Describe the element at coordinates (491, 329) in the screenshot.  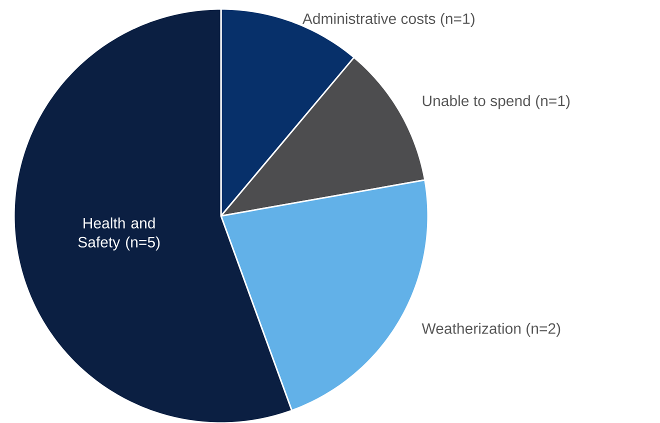
I see `slice-label: Weatherization (n=2)` at that location.